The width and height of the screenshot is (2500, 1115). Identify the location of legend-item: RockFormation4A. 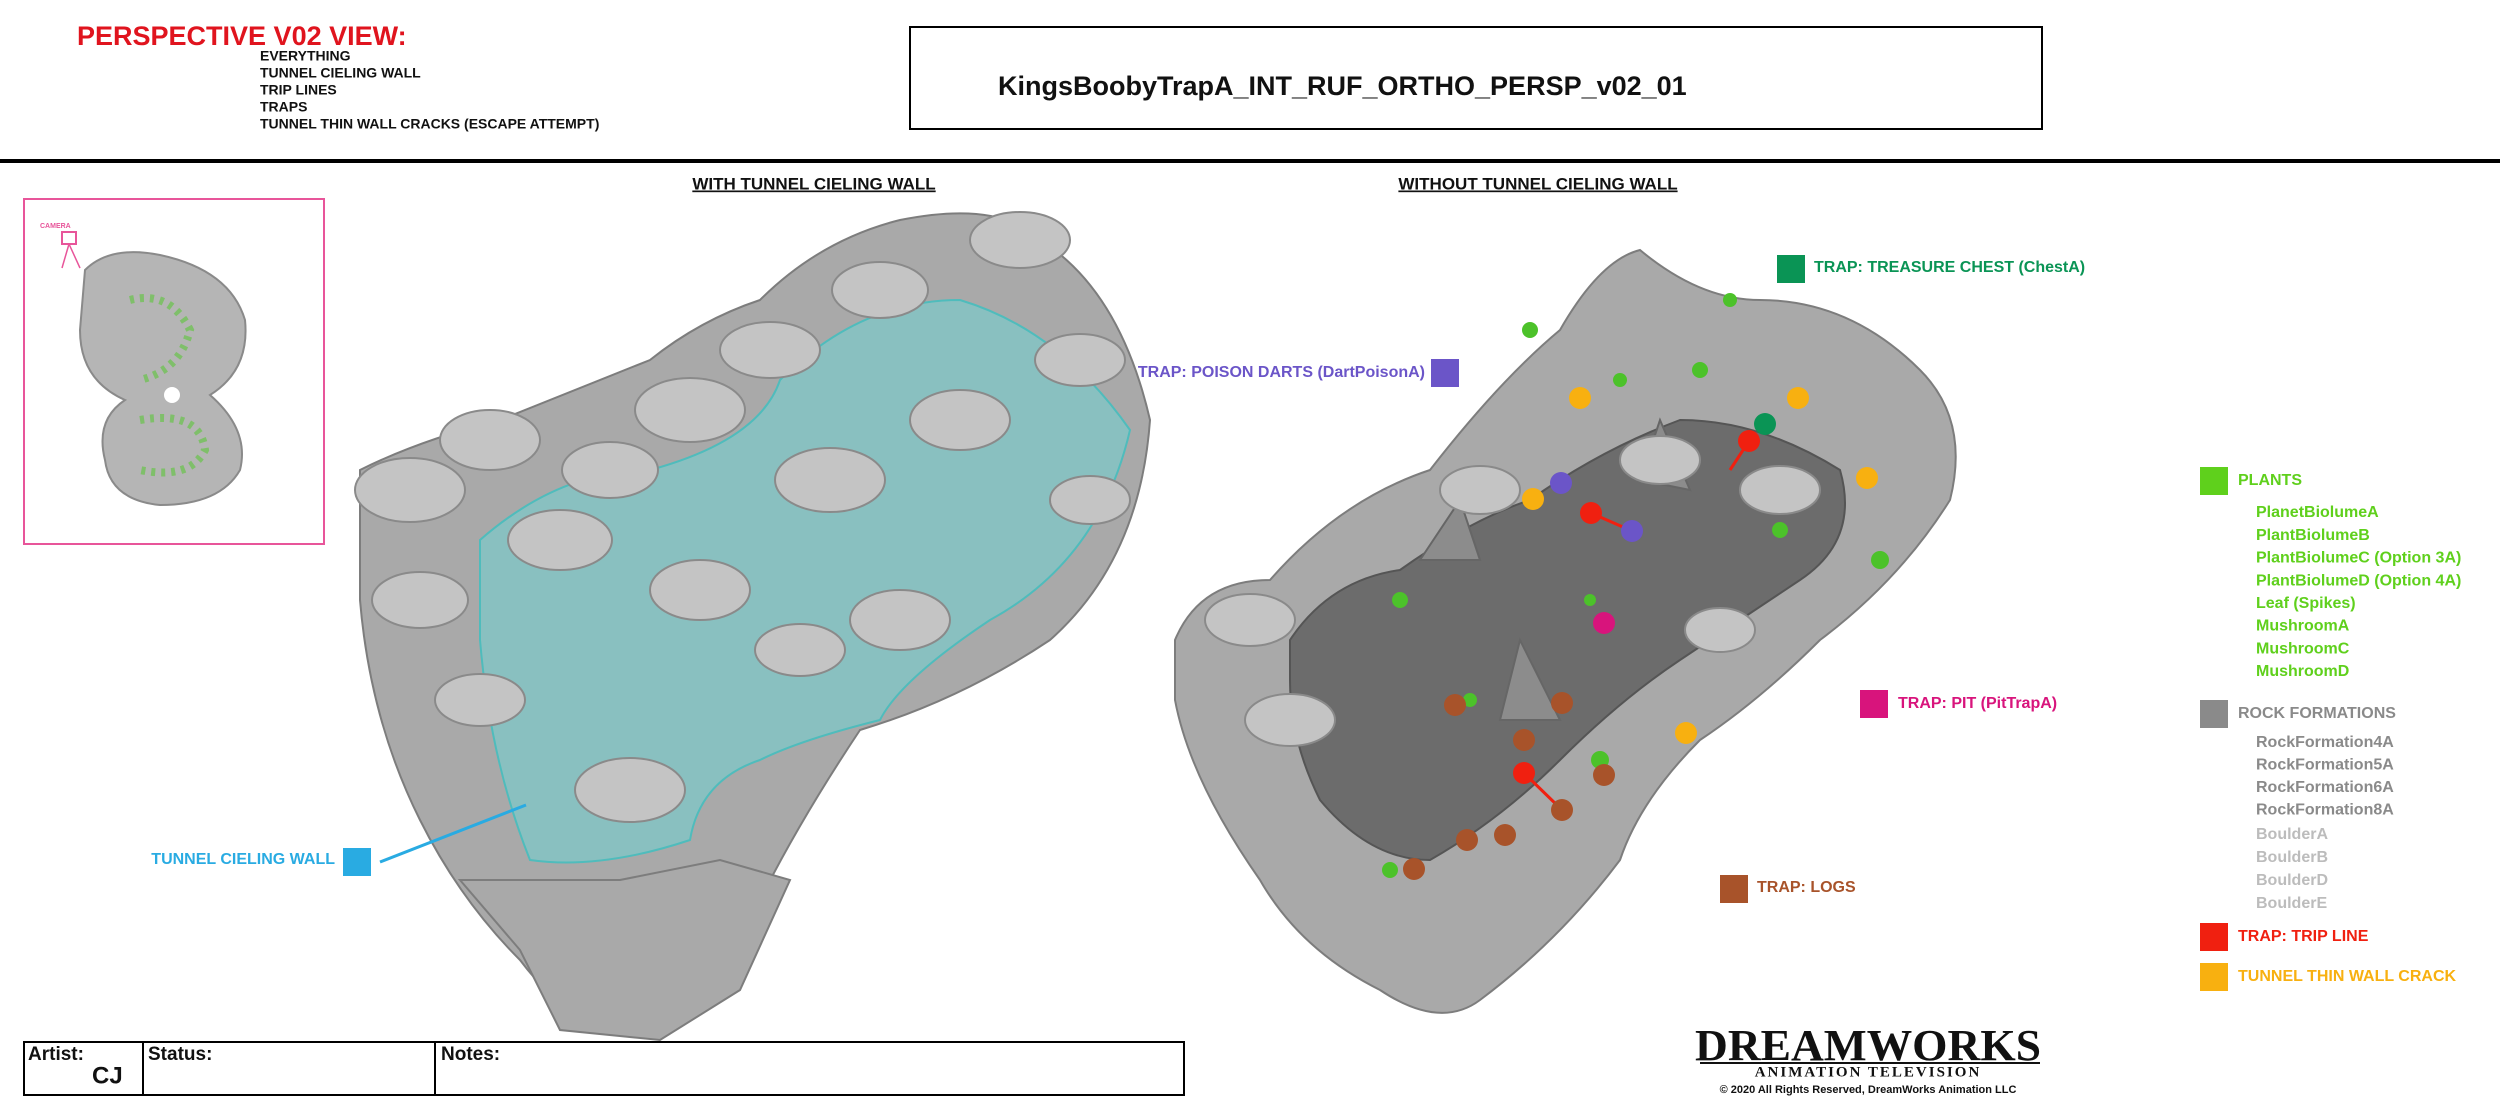
(2325, 742).